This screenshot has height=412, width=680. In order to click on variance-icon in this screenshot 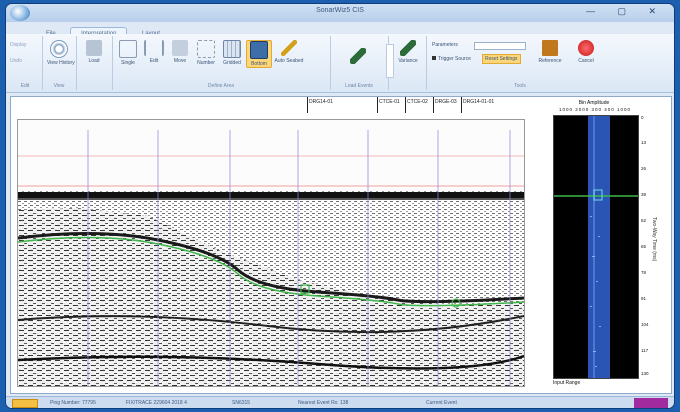, I will do `click(408, 48)`.